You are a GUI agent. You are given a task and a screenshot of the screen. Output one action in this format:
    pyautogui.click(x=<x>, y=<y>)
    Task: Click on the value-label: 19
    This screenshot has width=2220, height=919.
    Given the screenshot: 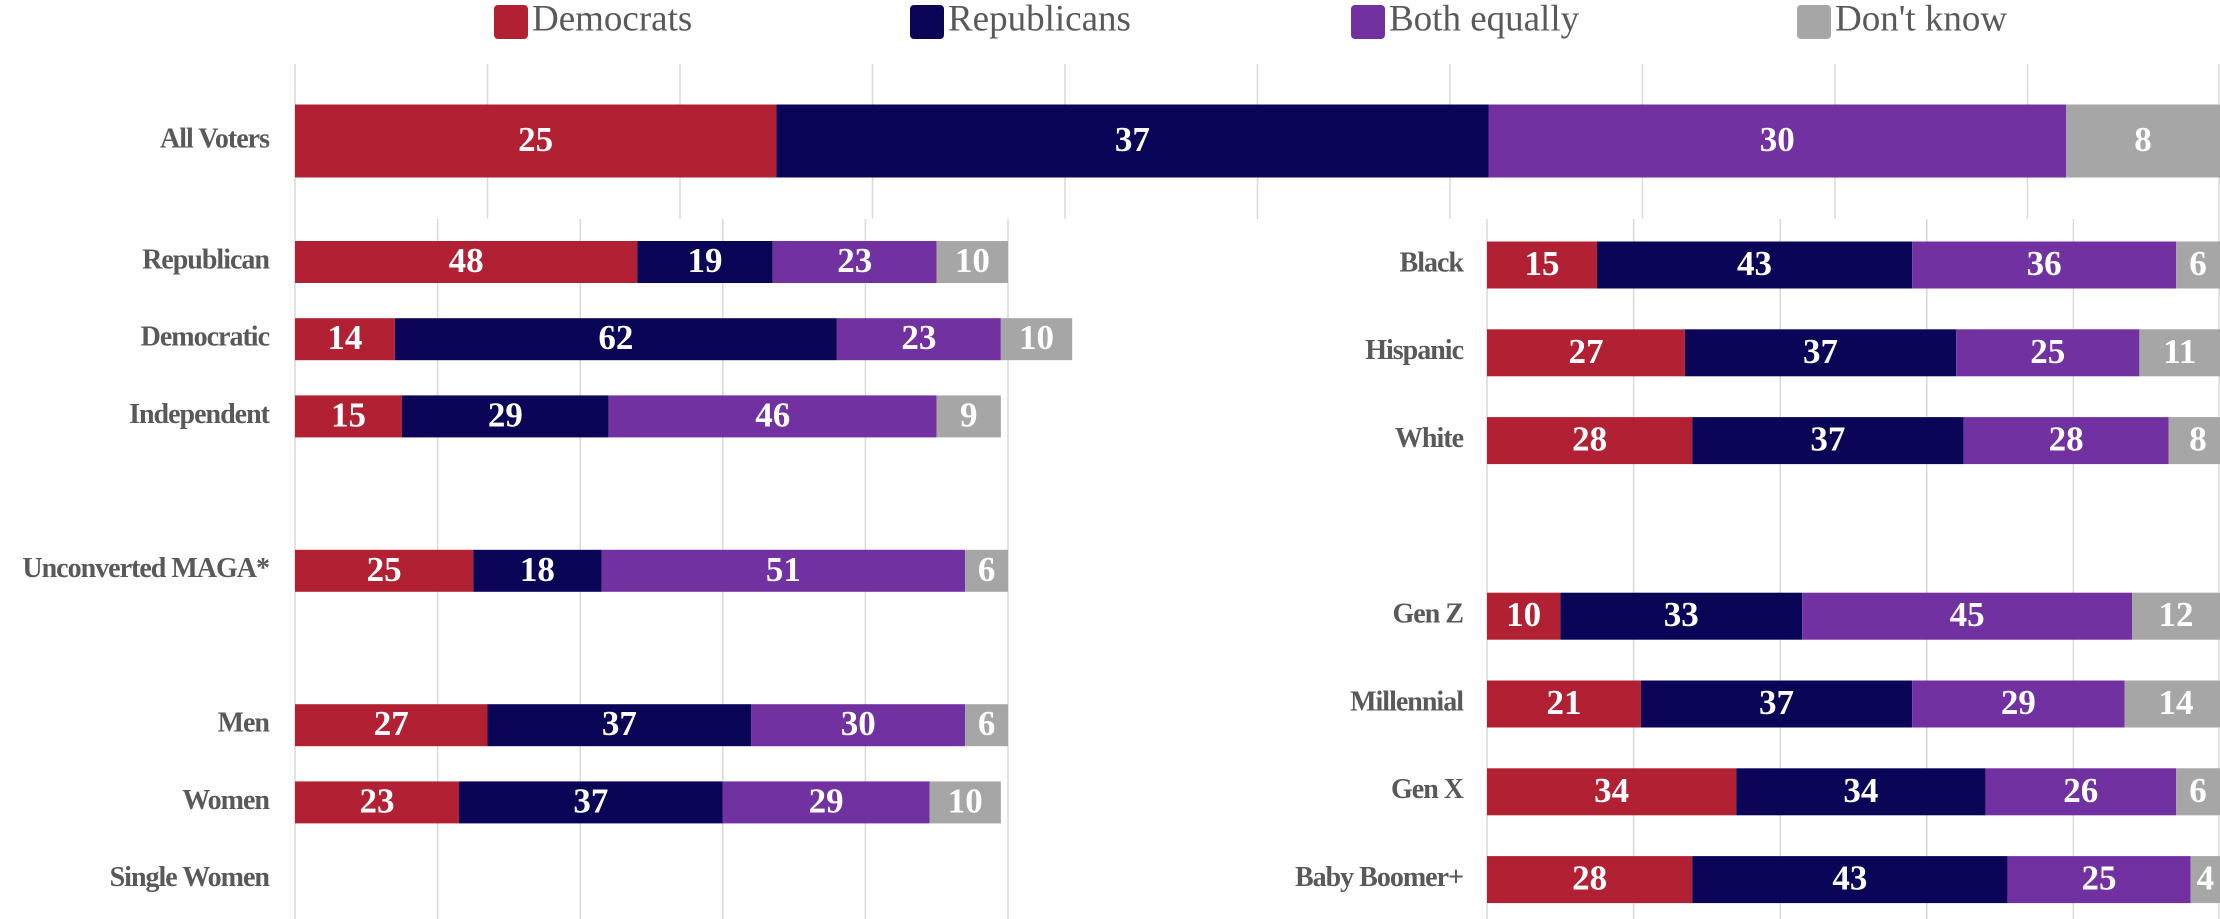 What is the action you would take?
    pyautogui.click(x=704, y=260)
    